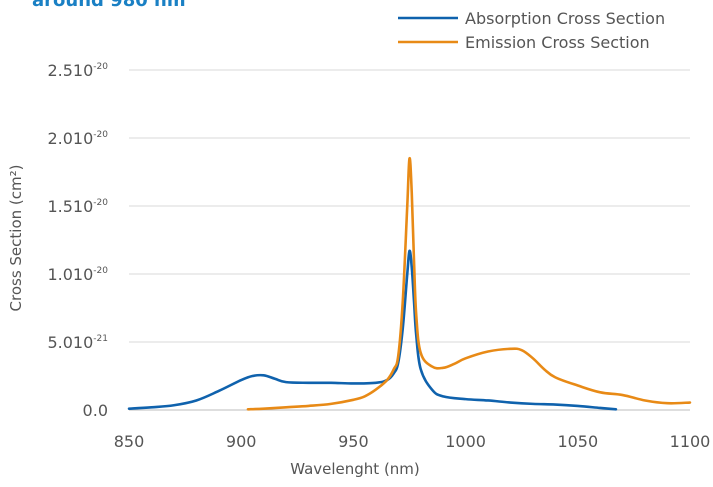  I want to click on x-tick-label: 1050, so click(577, 441).